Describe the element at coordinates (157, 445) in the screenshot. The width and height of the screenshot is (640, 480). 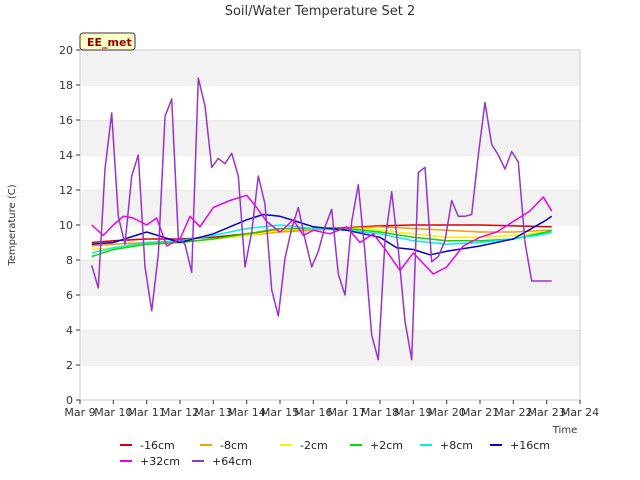
I see `legend-label: -16cm` at that location.